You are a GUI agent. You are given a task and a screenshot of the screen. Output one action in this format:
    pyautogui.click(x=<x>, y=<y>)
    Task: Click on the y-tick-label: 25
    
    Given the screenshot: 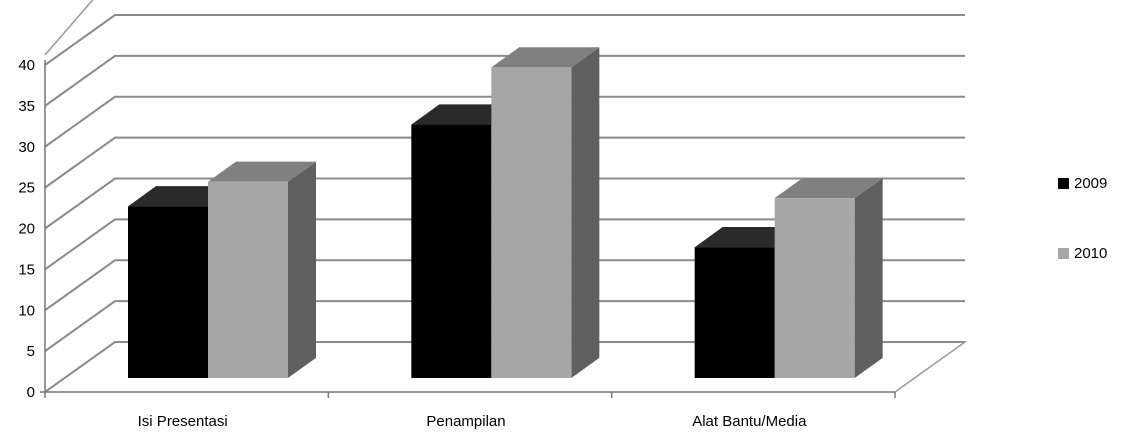 What is the action you would take?
    pyautogui.click(x=26, y=188)
    